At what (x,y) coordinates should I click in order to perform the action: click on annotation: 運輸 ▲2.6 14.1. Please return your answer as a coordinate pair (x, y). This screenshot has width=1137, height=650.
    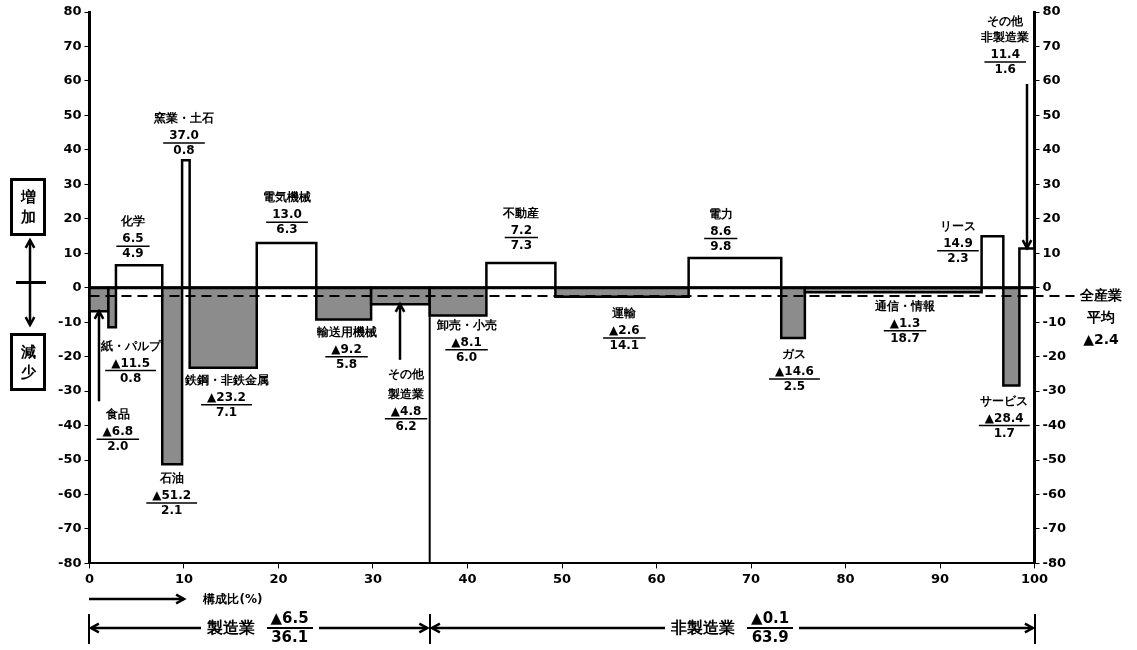
    Looking at the image, I should click on (624, 329).